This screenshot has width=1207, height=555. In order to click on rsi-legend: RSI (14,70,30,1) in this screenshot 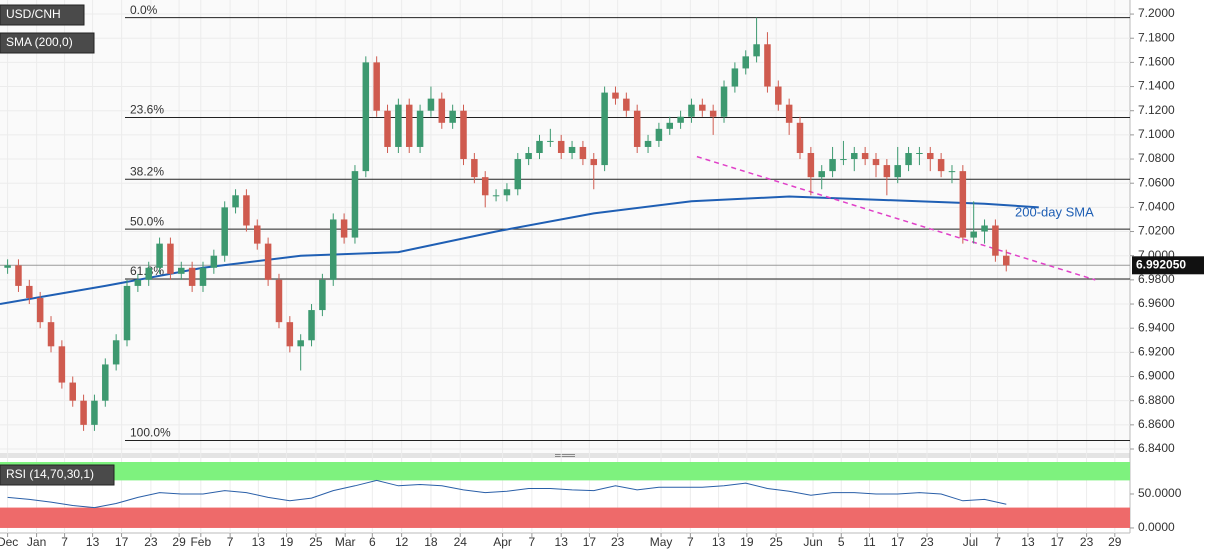, I will do `click(50, 474)`.